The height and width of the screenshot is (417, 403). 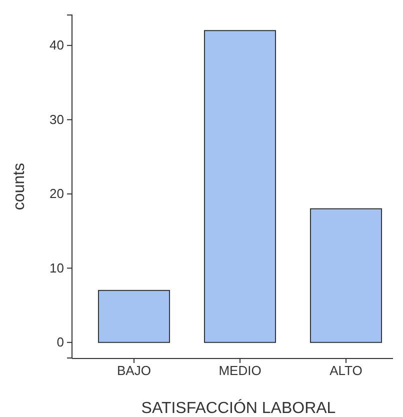 I want to click on x-tick-label: ALTO, so click(x=346, y=370).